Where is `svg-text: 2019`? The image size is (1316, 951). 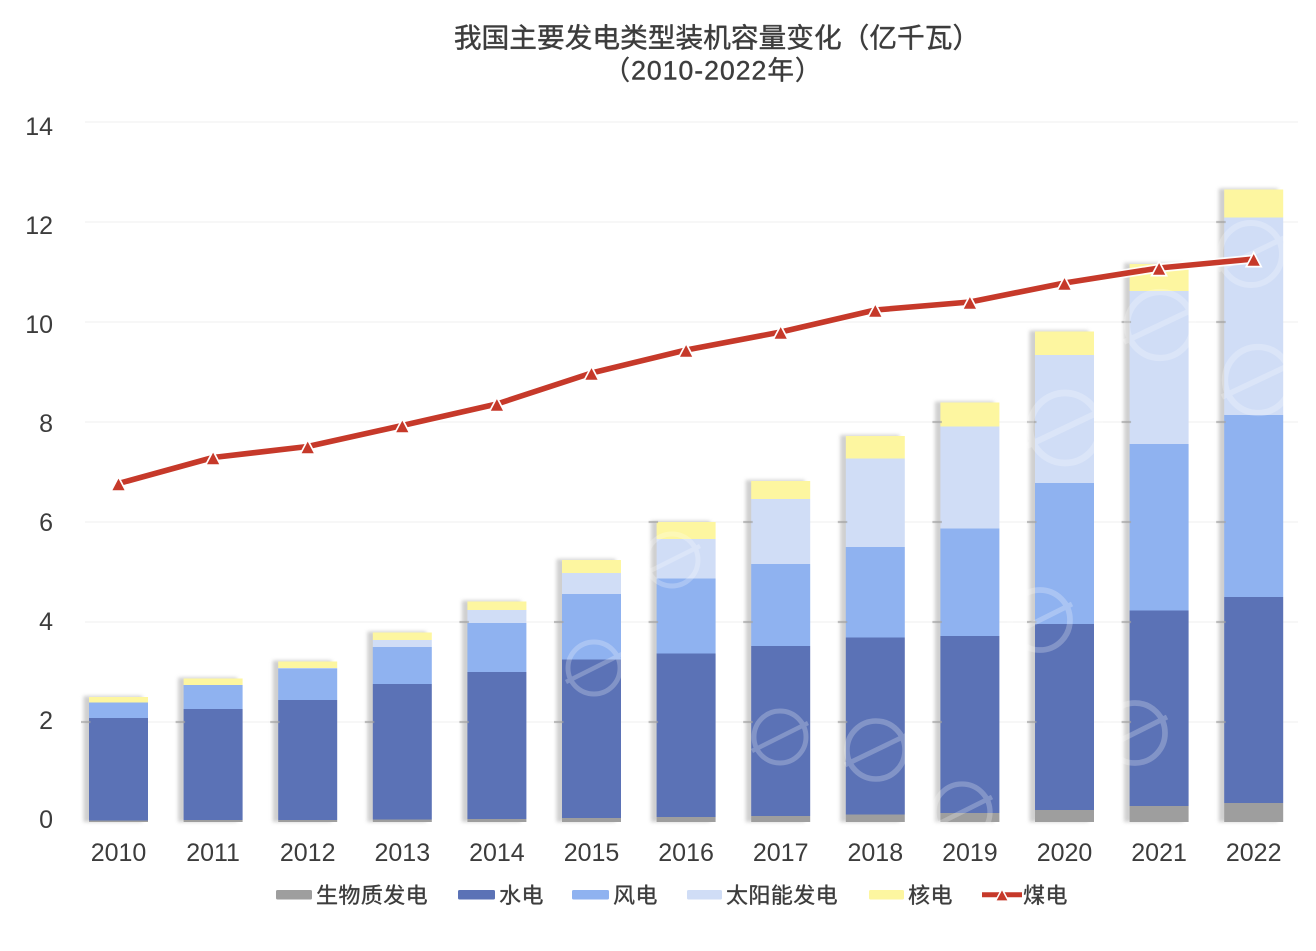
svg-text: 2019 is located at coordinates (970, 853).